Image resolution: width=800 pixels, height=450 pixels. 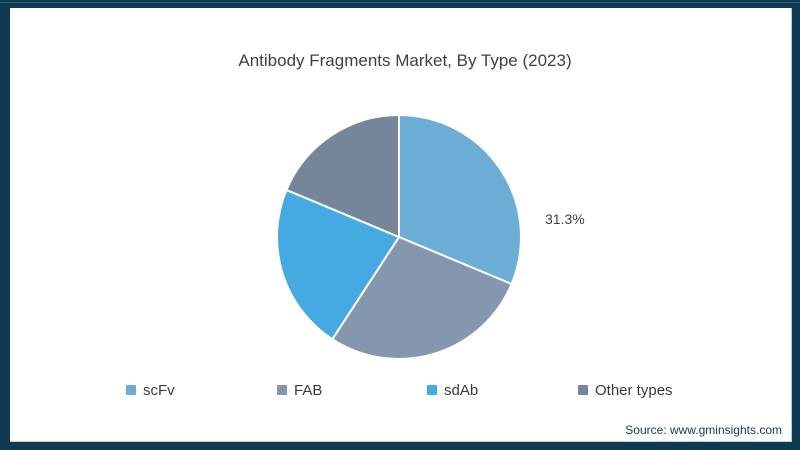 I want to click on pie-slice-other-types, so click(x=342, y=176).